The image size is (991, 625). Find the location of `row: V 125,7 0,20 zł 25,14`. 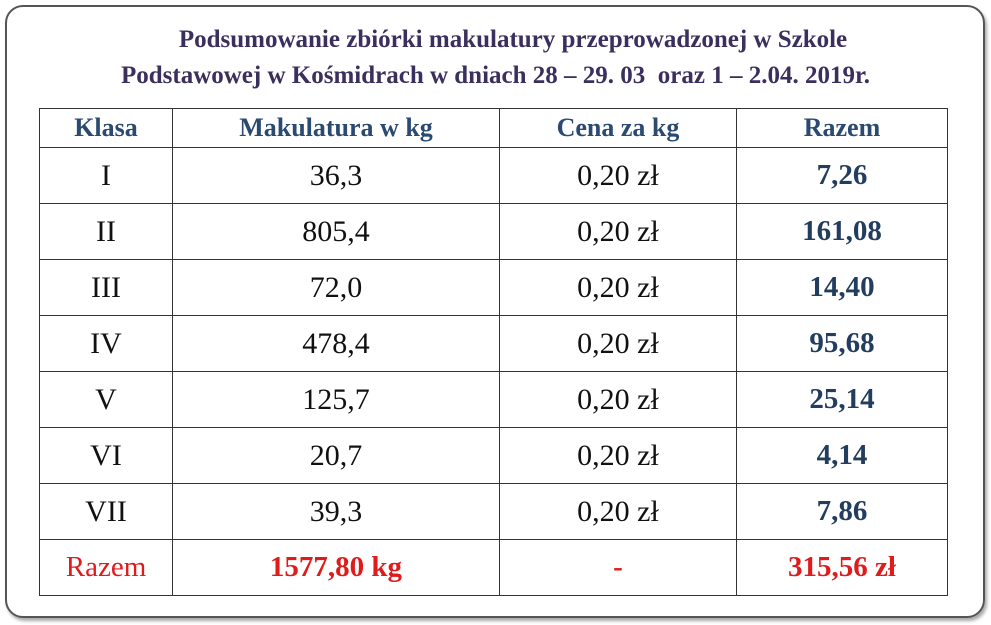

row: V 125,7 0,20 zł 25,14 is located at coordinates (493, 399).